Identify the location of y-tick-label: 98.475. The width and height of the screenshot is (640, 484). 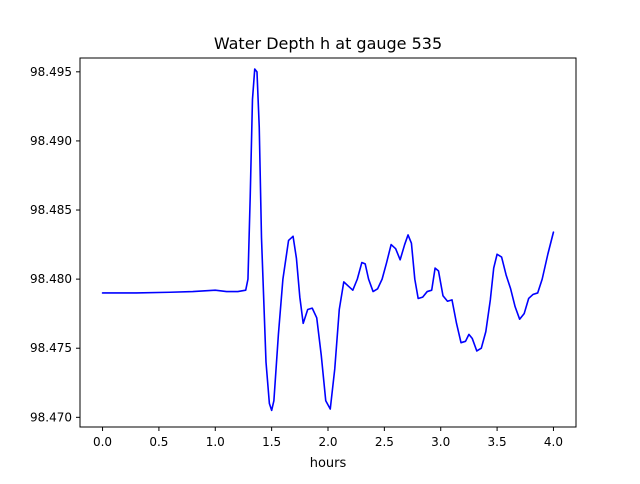
(51, 348).